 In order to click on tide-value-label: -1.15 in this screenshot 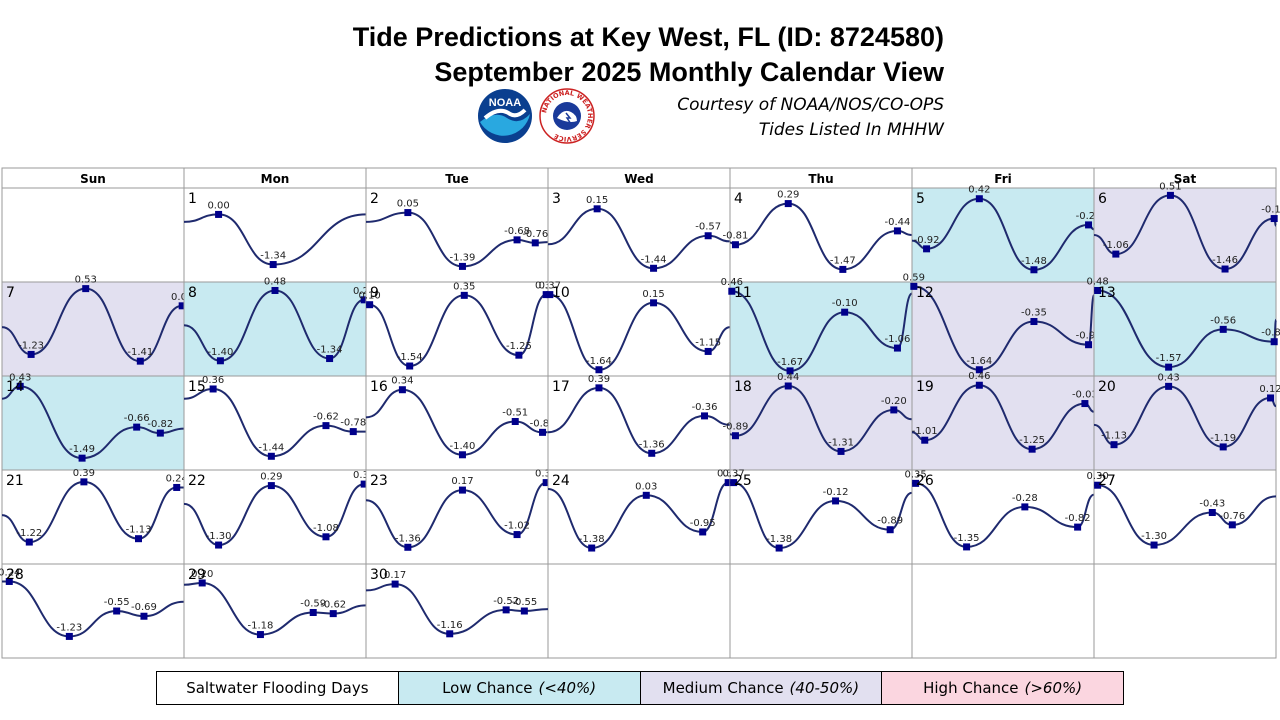, I will do `click(708, 342)`.